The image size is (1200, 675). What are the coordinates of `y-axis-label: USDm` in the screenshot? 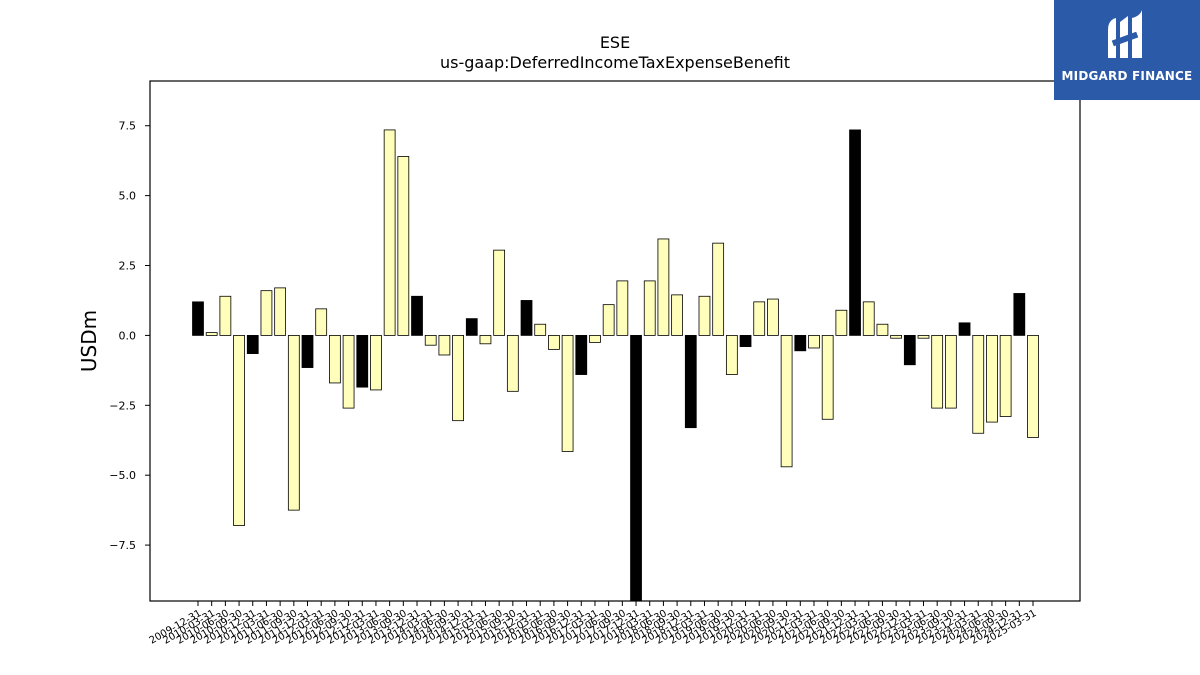 It's located at (89, 341).